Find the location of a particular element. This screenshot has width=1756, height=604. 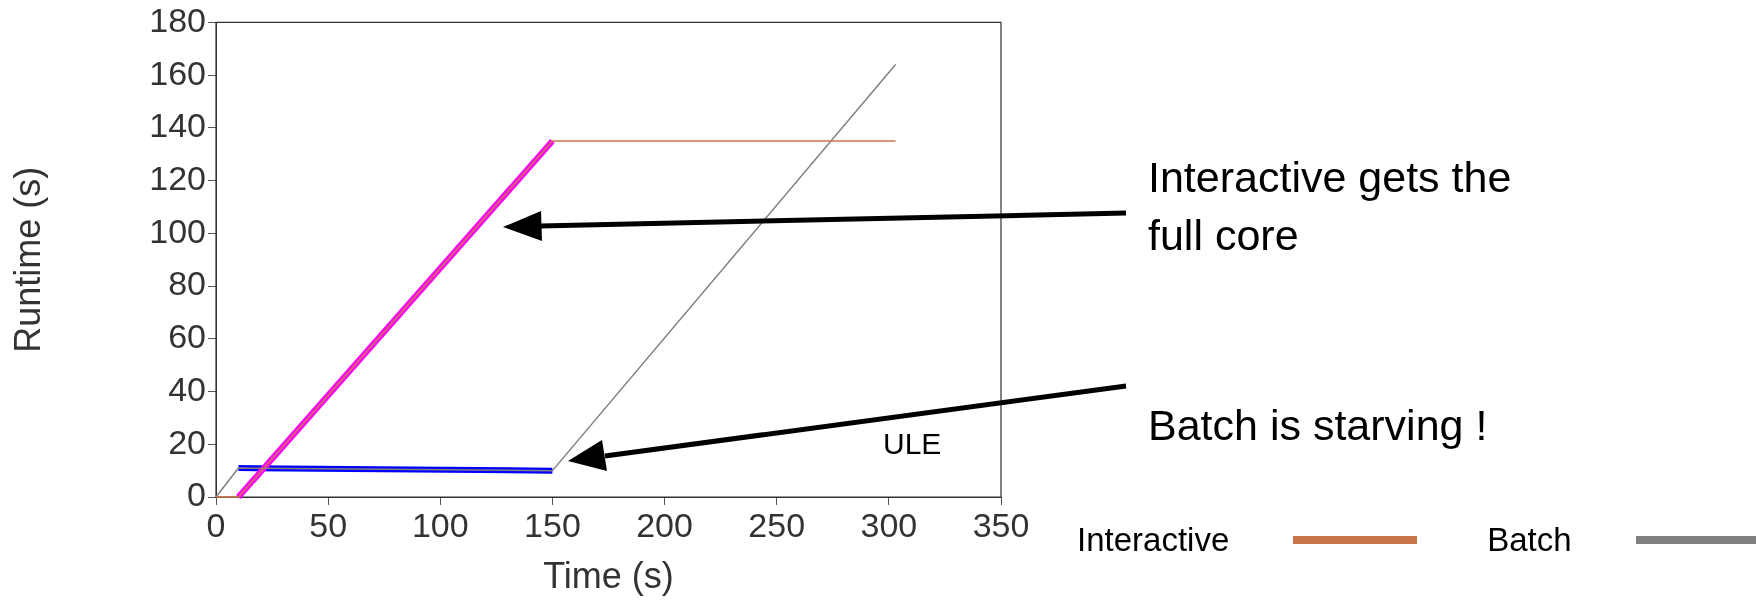

annotation: ULE is located at coordinates (913, 444).